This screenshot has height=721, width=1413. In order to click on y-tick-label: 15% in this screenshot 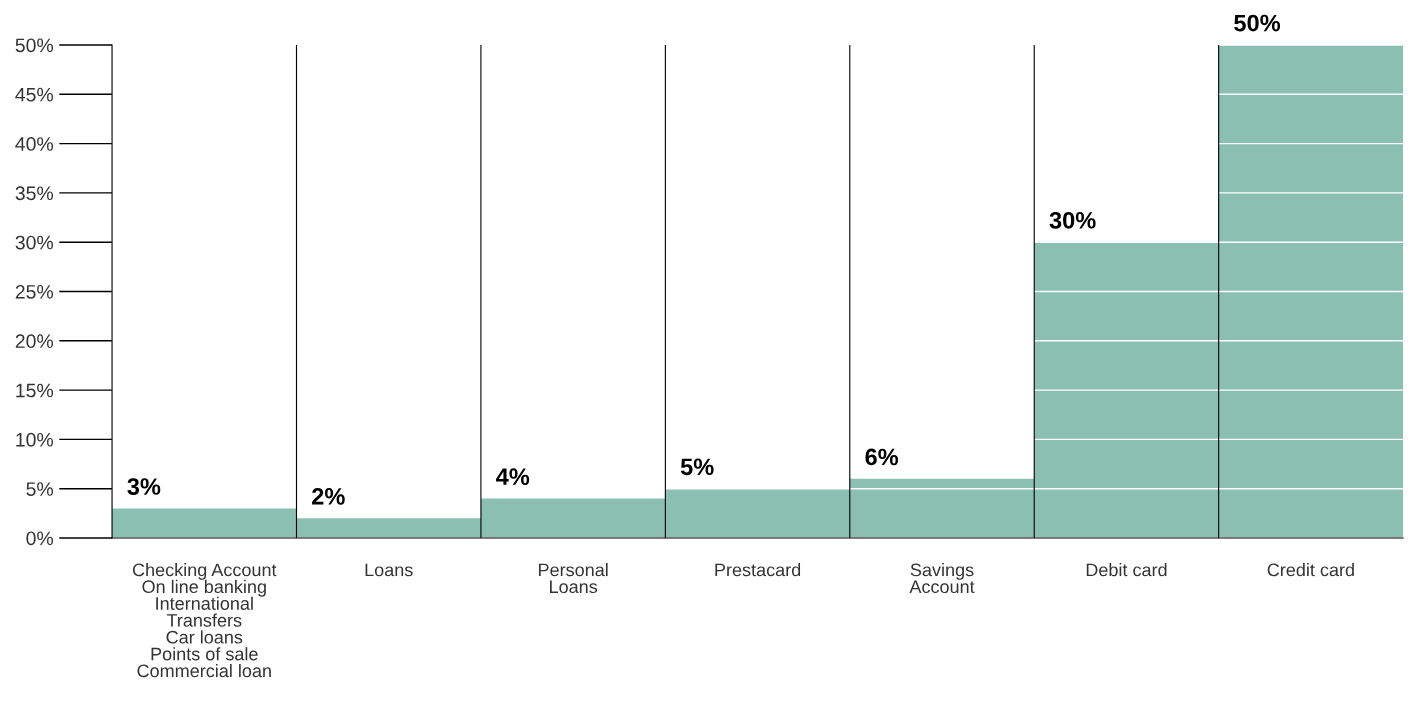, I will do `click(35, 390)`.